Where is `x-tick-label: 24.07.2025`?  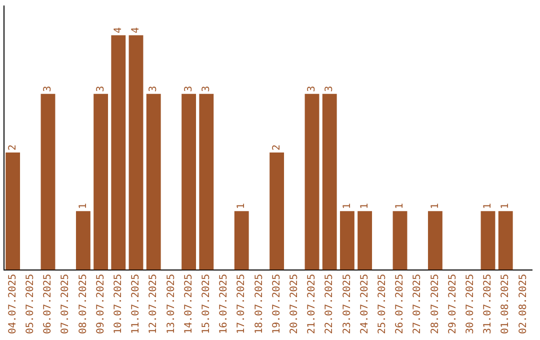
x-tick-label: 24.07.2025 is located at coordinates (364, 304).